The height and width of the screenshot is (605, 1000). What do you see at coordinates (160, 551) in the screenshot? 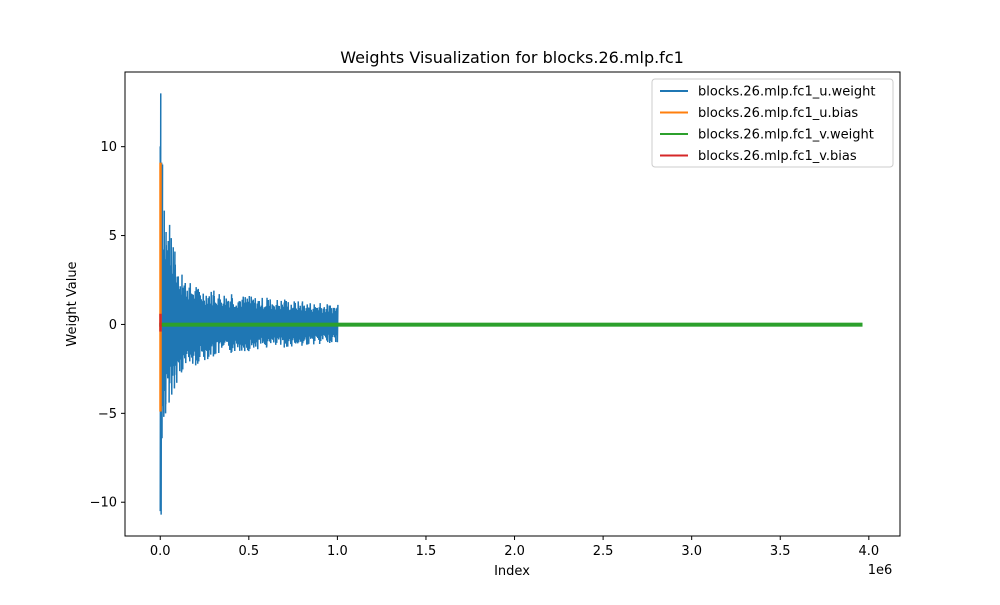
I see `x-tick-label: 0.0` at bounding box center [160, 551].